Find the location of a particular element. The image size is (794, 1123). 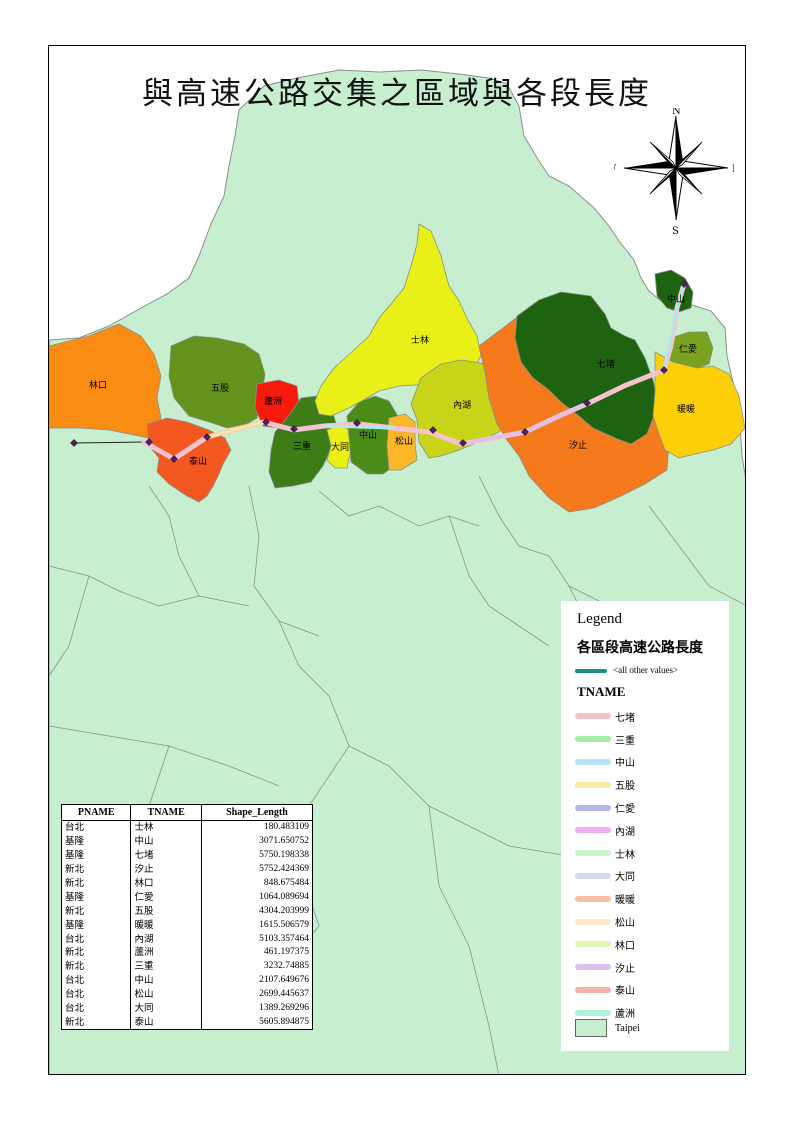

legend-title: Legend is located at coordinates (599, 619).